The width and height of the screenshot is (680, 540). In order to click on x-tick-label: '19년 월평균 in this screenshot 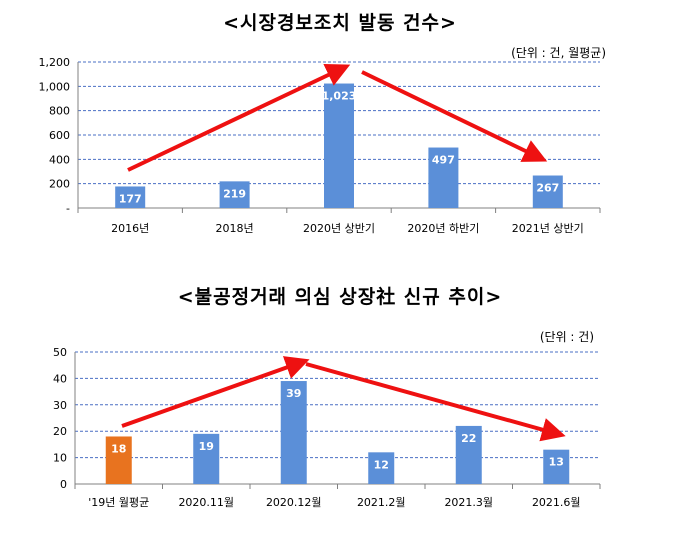, I will do `click(118, 502)`.